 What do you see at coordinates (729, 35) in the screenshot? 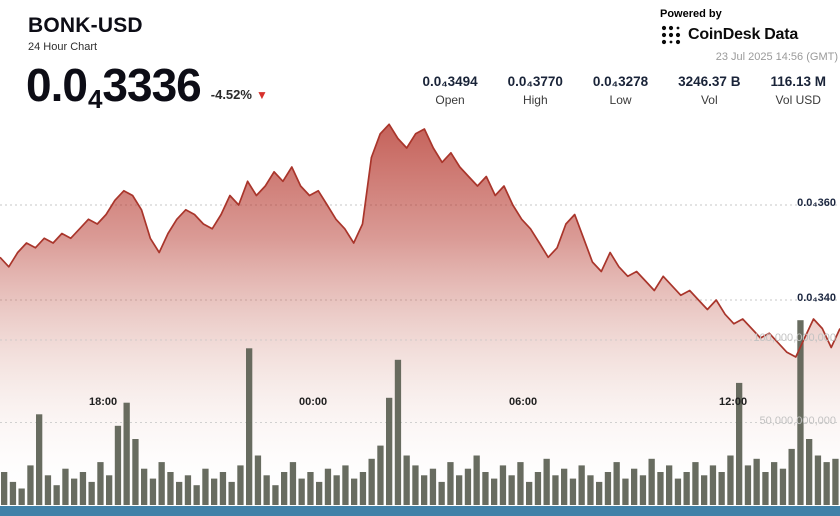
I see `coindesk-data-logo: CoinDesk Data` at bounding box center [729, 35].